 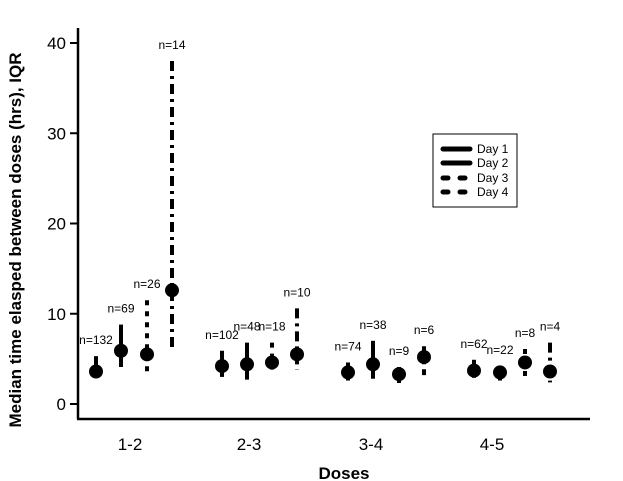 I want to click on n-label: n=22, so click(x=499, y=350).